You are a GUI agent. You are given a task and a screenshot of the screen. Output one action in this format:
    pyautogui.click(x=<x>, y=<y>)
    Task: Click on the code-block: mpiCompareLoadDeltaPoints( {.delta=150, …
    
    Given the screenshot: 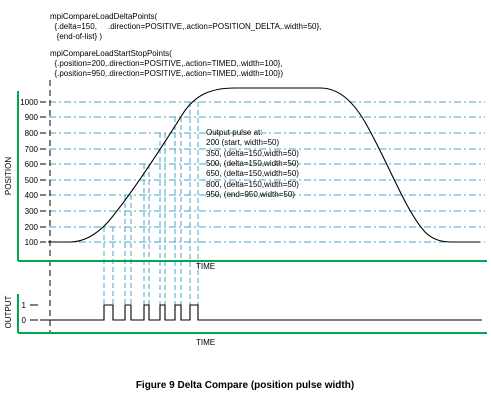 What is the action you would take?
    pyautogui.click(x=185, y=45)
    